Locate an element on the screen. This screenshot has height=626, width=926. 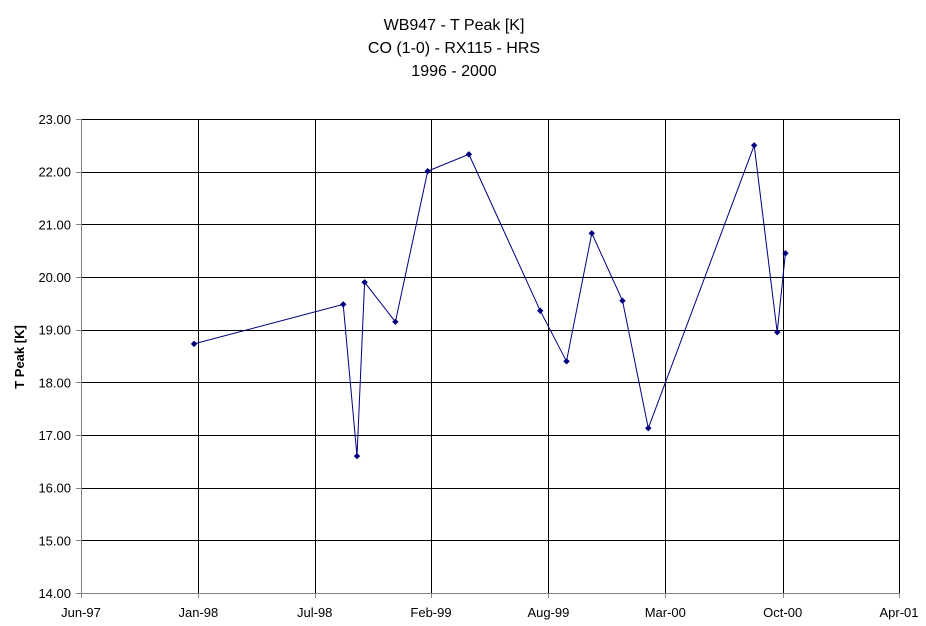
y-tick-label: 18.00 is located at coordinates (54, 382).